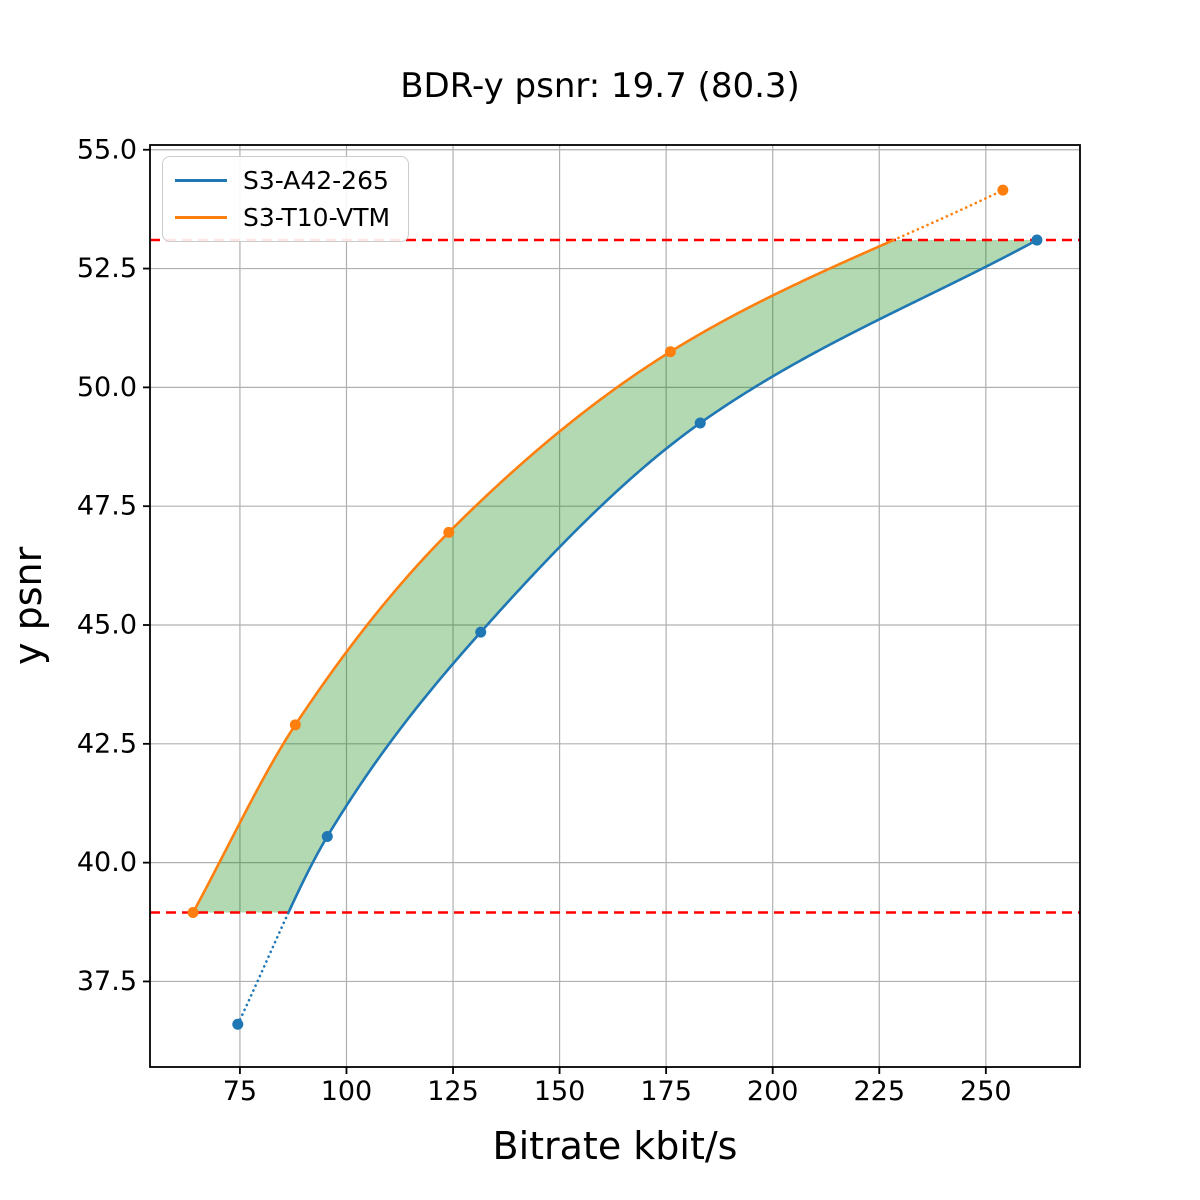 The width and height of the screenshot is (1200, 1200). I want to click on legend: S3-A42-265 S3-T10-VTM, so click(286, 199).